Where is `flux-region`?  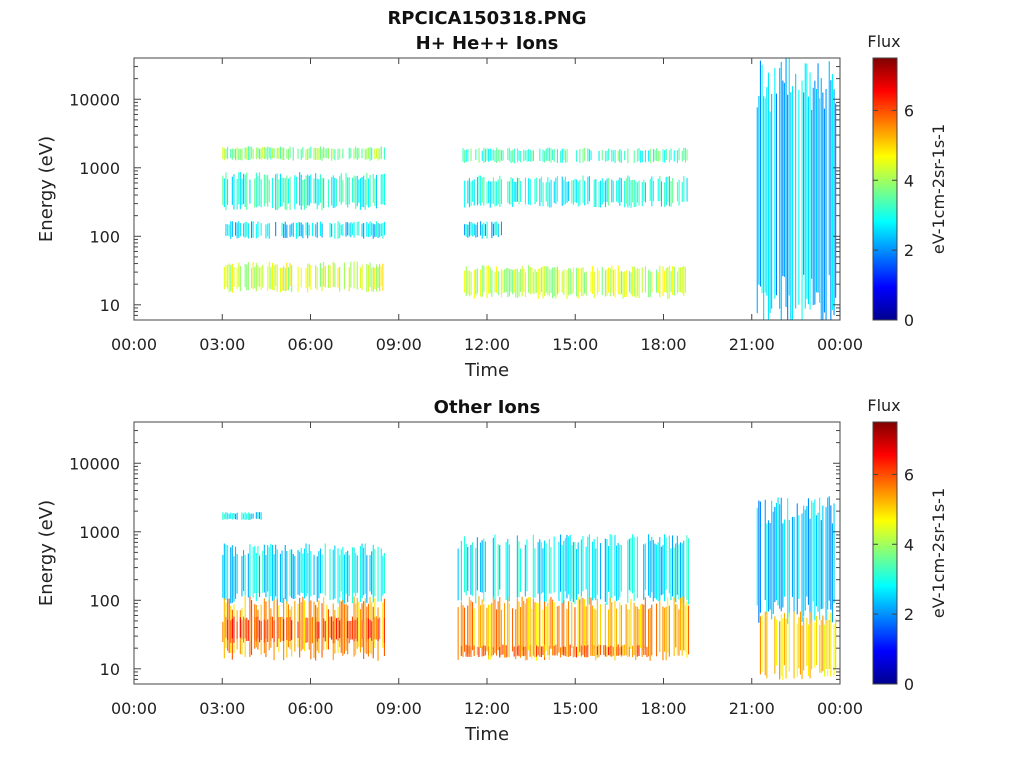
flux-region is located at coordinates (573, 628).